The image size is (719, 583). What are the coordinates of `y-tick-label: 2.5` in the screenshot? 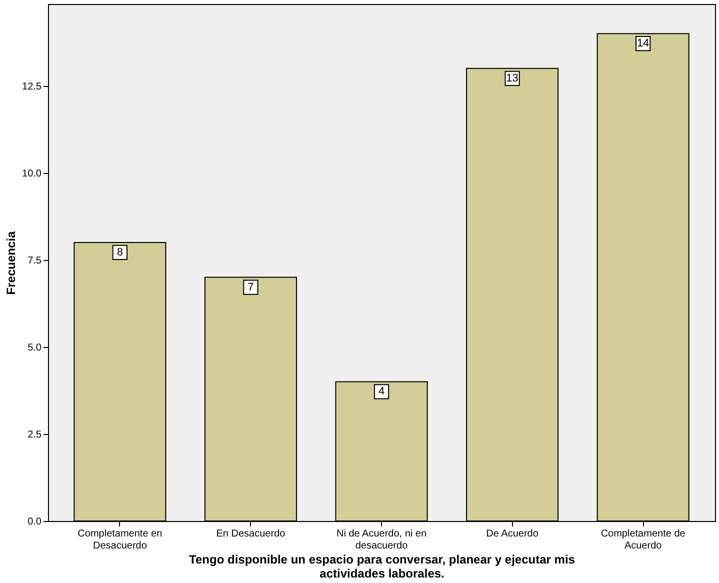 It's located at (35, 434).